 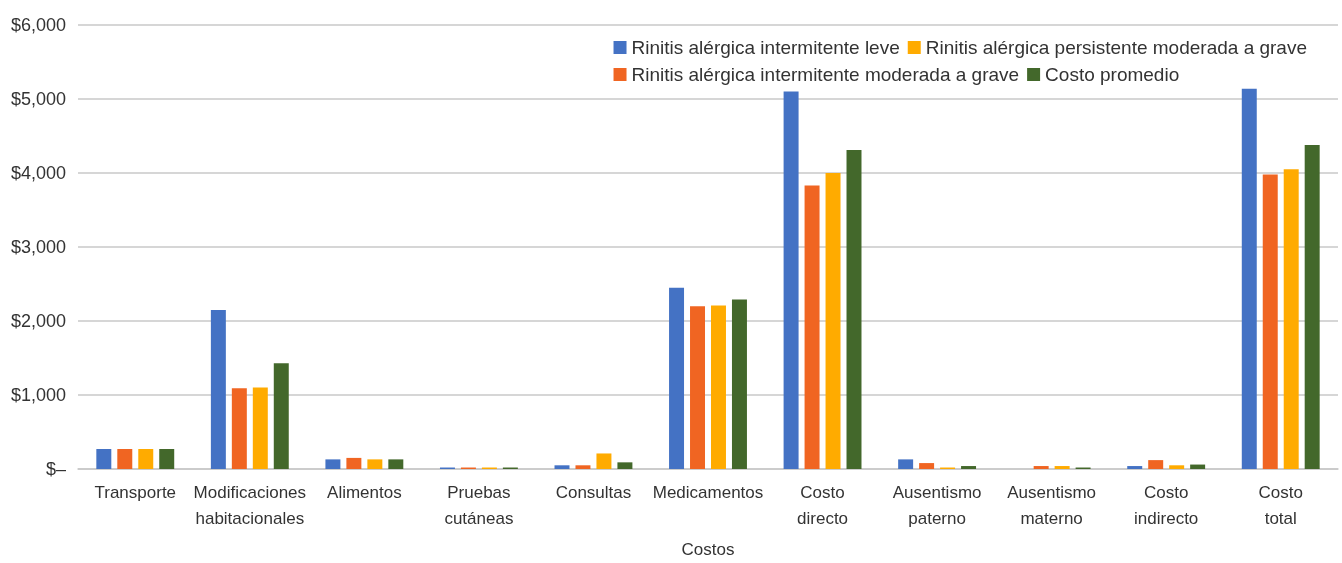 What do you see at coordinates (135, 492) in the screenshot?
I see `x-tick-label: Transporte` at bounding box center [135, 492].